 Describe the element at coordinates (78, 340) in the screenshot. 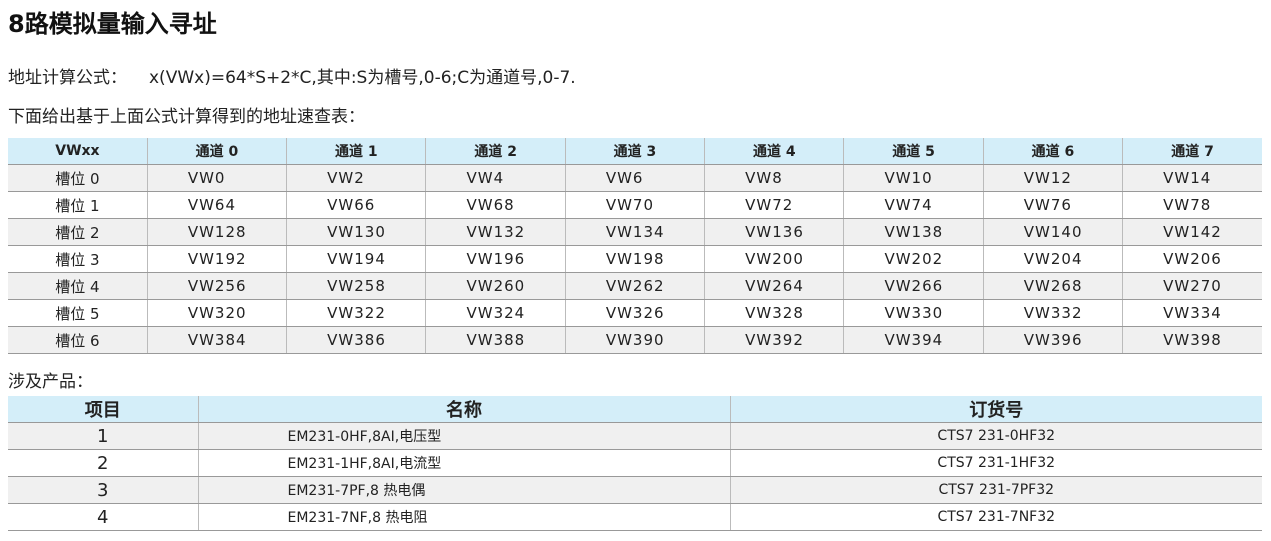

I see `slot-label: 槽位 6` at that location.